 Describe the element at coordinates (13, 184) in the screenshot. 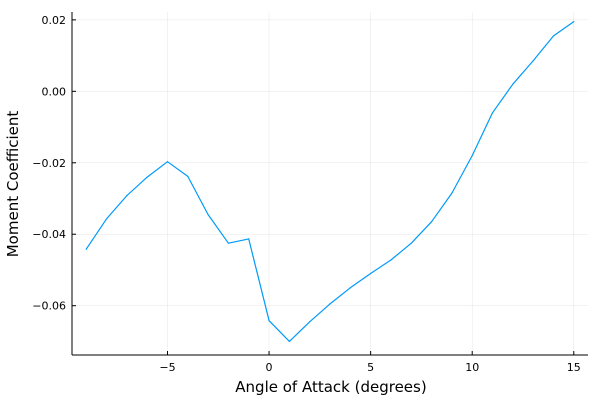

I see `y-axis-title: Moment Coefficient` at that location.